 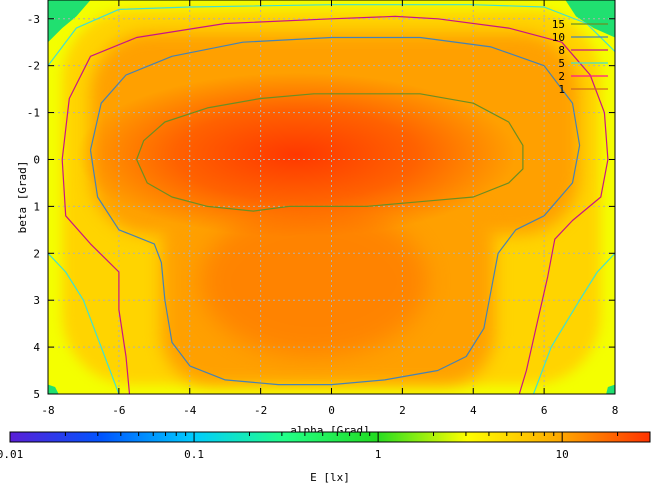 I want to click on legend-label-2: 2, so click(x=561, y=76).